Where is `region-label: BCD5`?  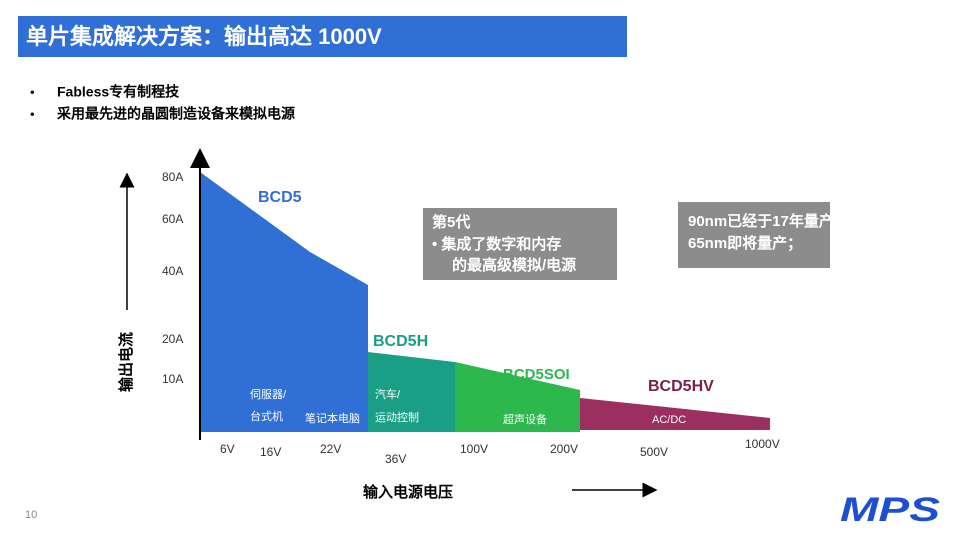
region-label: BCD5 is located at coordinates (280, 197).